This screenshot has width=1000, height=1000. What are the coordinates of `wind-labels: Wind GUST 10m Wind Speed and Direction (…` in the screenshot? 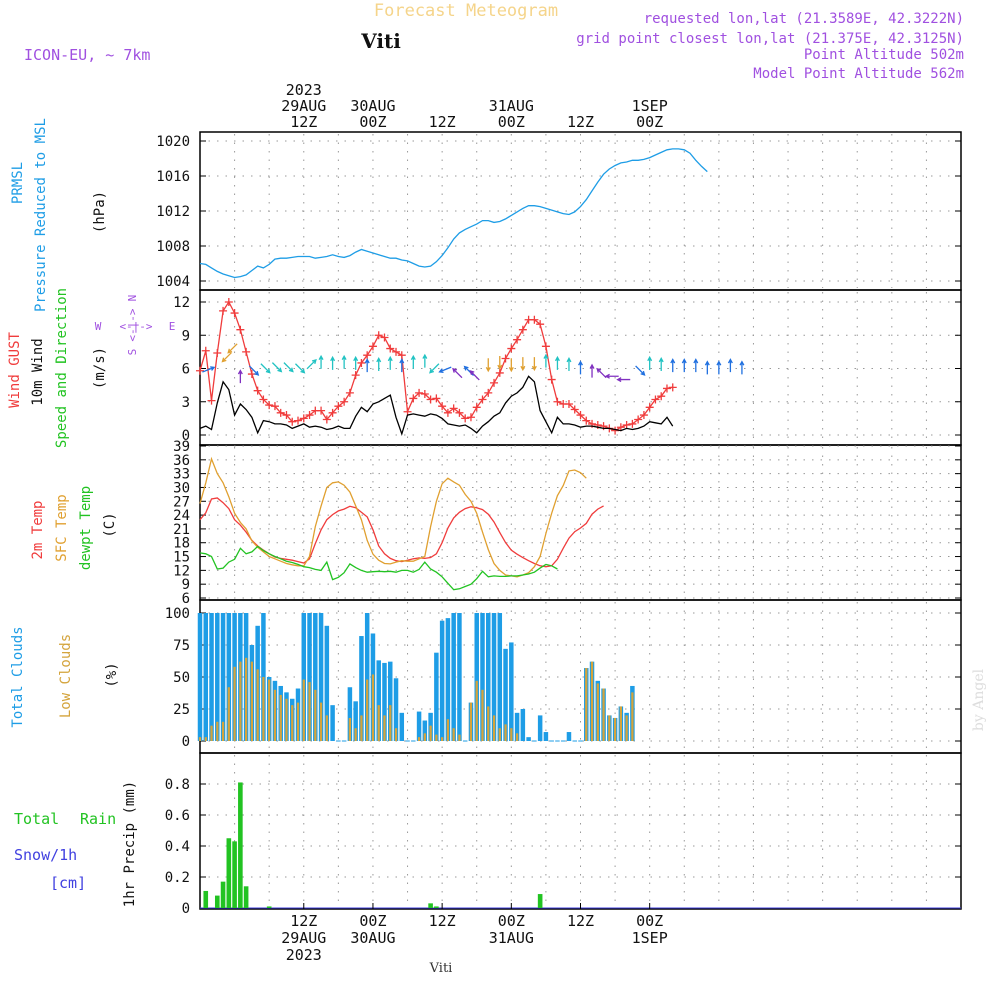 It's located at (91, 368).